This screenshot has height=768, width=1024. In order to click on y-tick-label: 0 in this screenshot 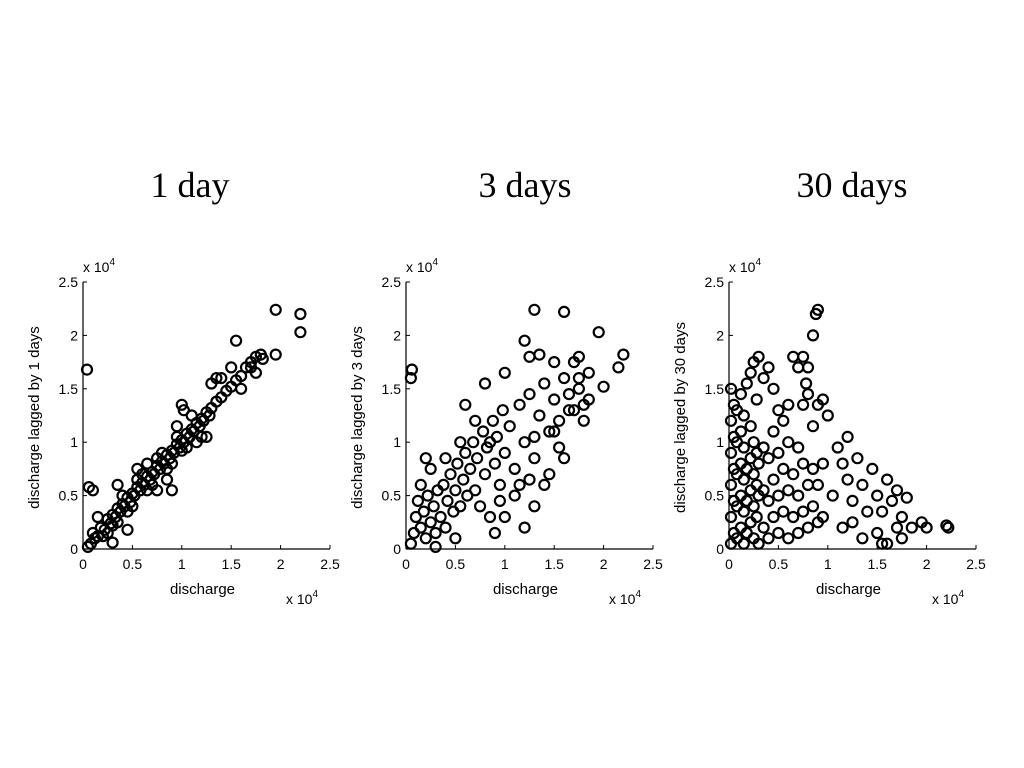, I will do `click(720, 549)`.